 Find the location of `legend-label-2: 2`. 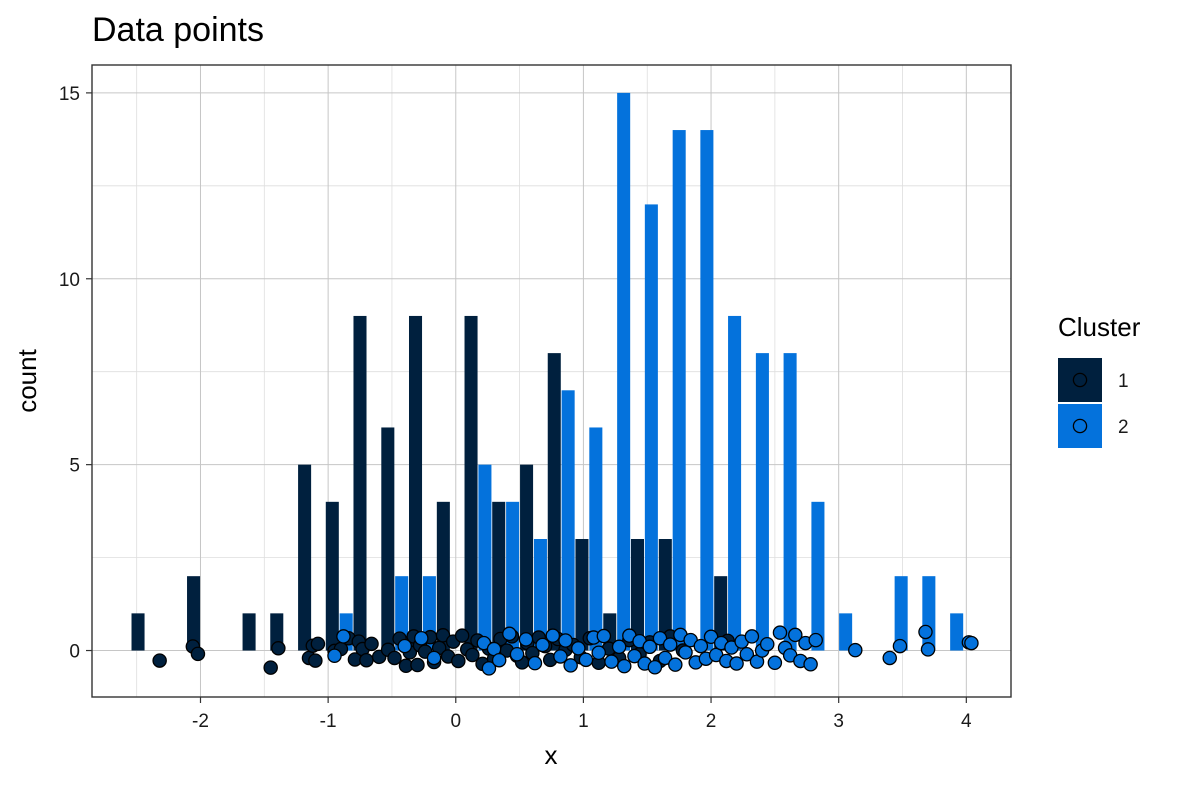

legend-label-2: 2 is located at coordinates (1123, 427).